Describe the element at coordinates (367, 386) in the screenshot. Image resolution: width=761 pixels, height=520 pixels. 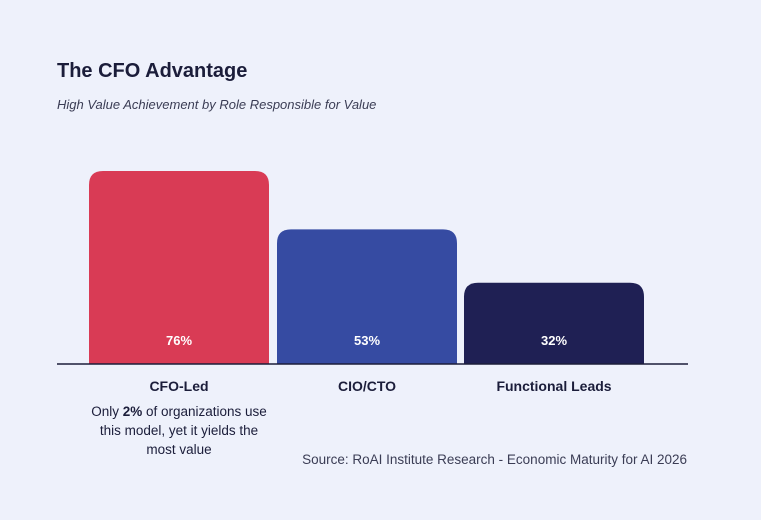
I see `category-label-cio-cto: CIO/CTO` at that location.